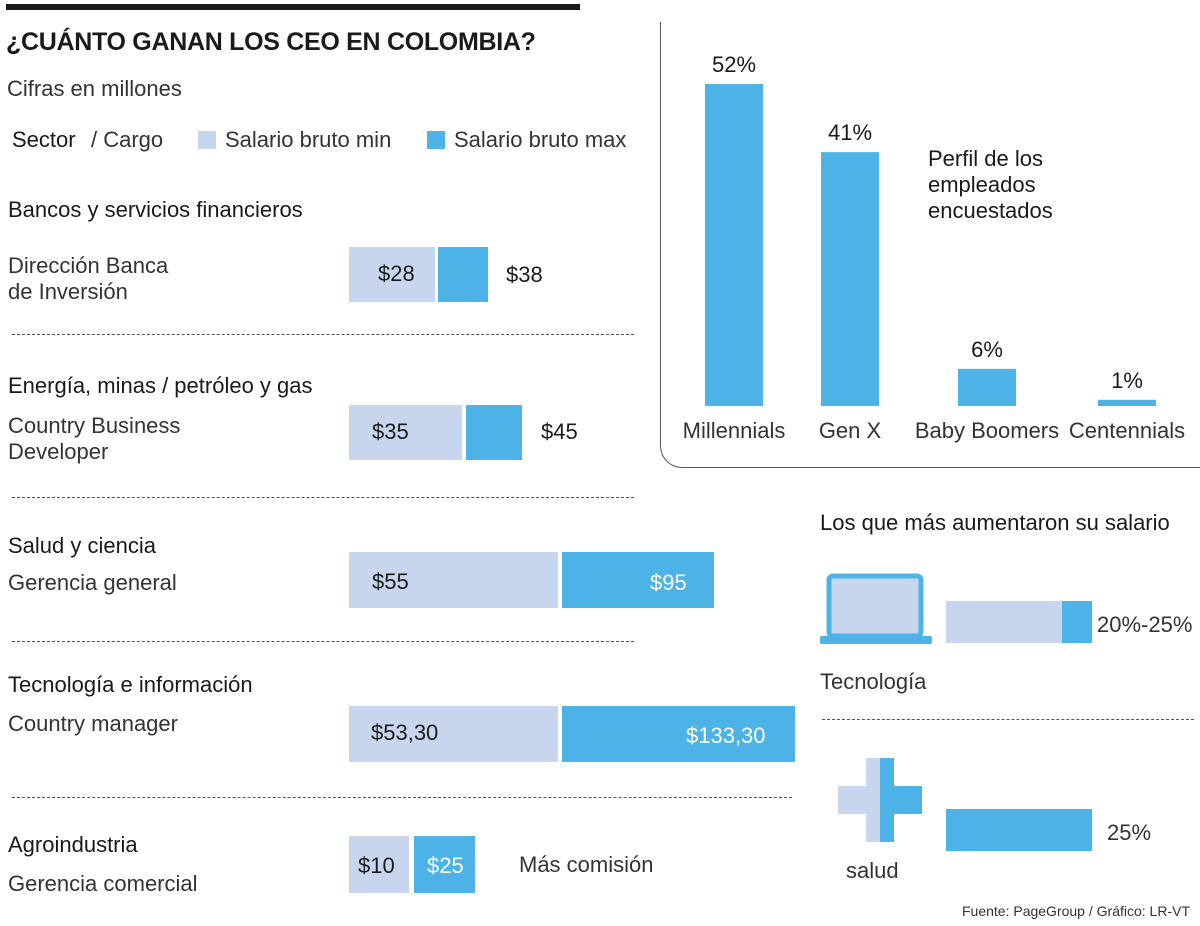  Describe the element at coordinates (93, 723) in the screenshot. I see `role-label: Country manager` at that location.